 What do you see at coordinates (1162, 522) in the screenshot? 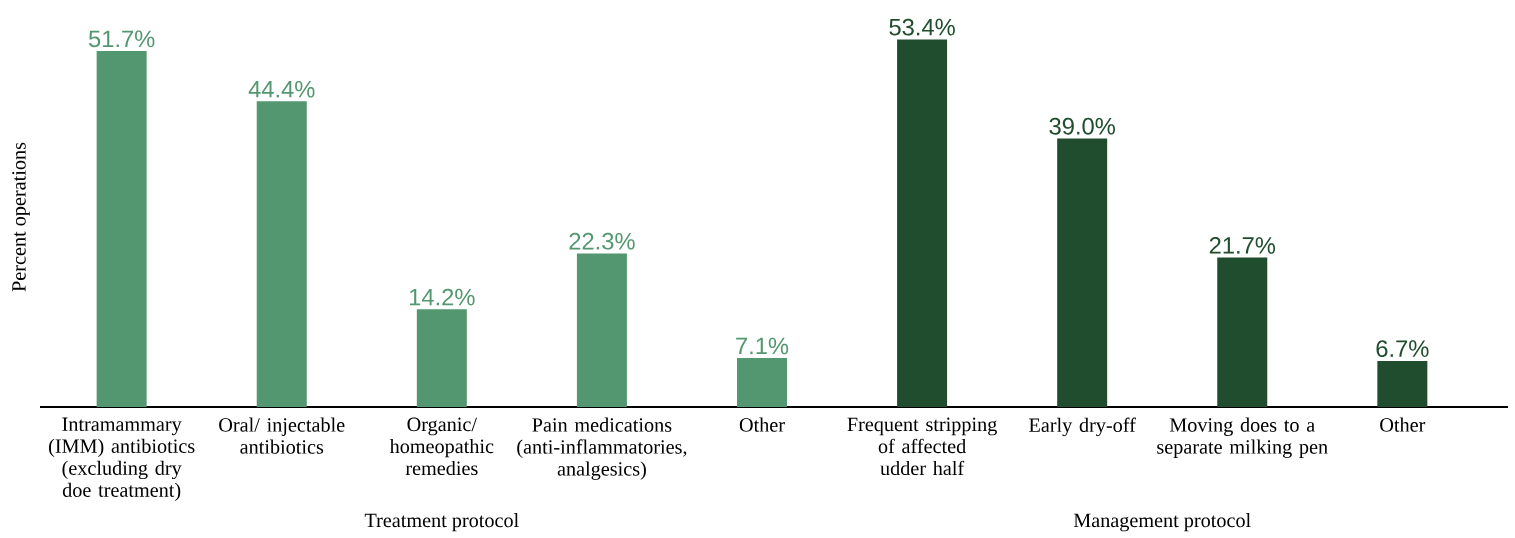
I see `text: Management protocol` at bounding box center [1162, 522].